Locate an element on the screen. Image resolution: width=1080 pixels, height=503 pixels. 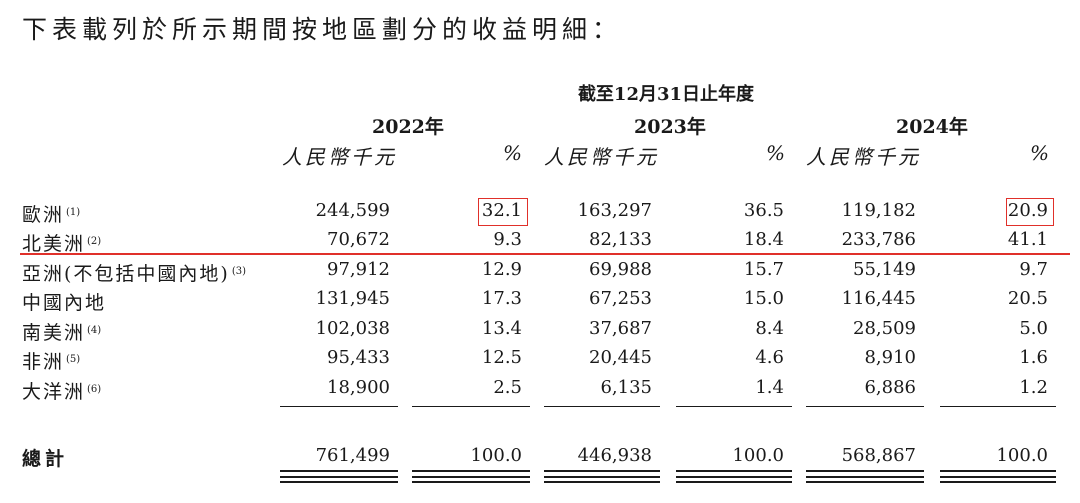
pct-2022-cell: 9.3 is located at coordinates (507, 239).